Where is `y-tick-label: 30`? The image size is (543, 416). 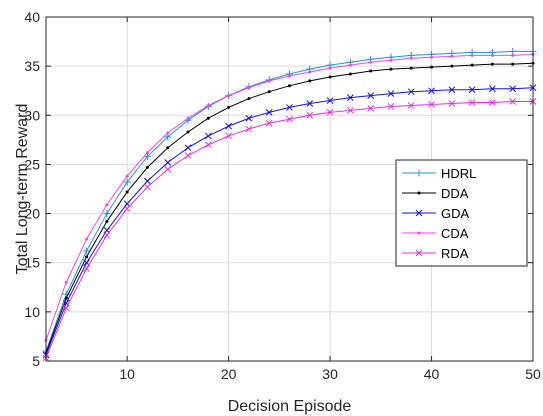
y-tick-label: 30 is located at coordinates (32, 115).